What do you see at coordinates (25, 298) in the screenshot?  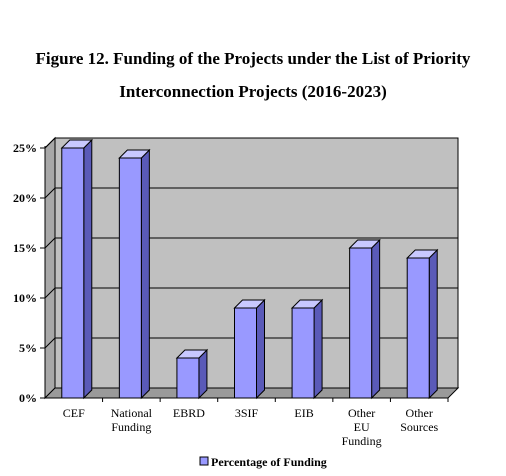 I see `y-tick-label: 10%` at bounding box center [25, 298].